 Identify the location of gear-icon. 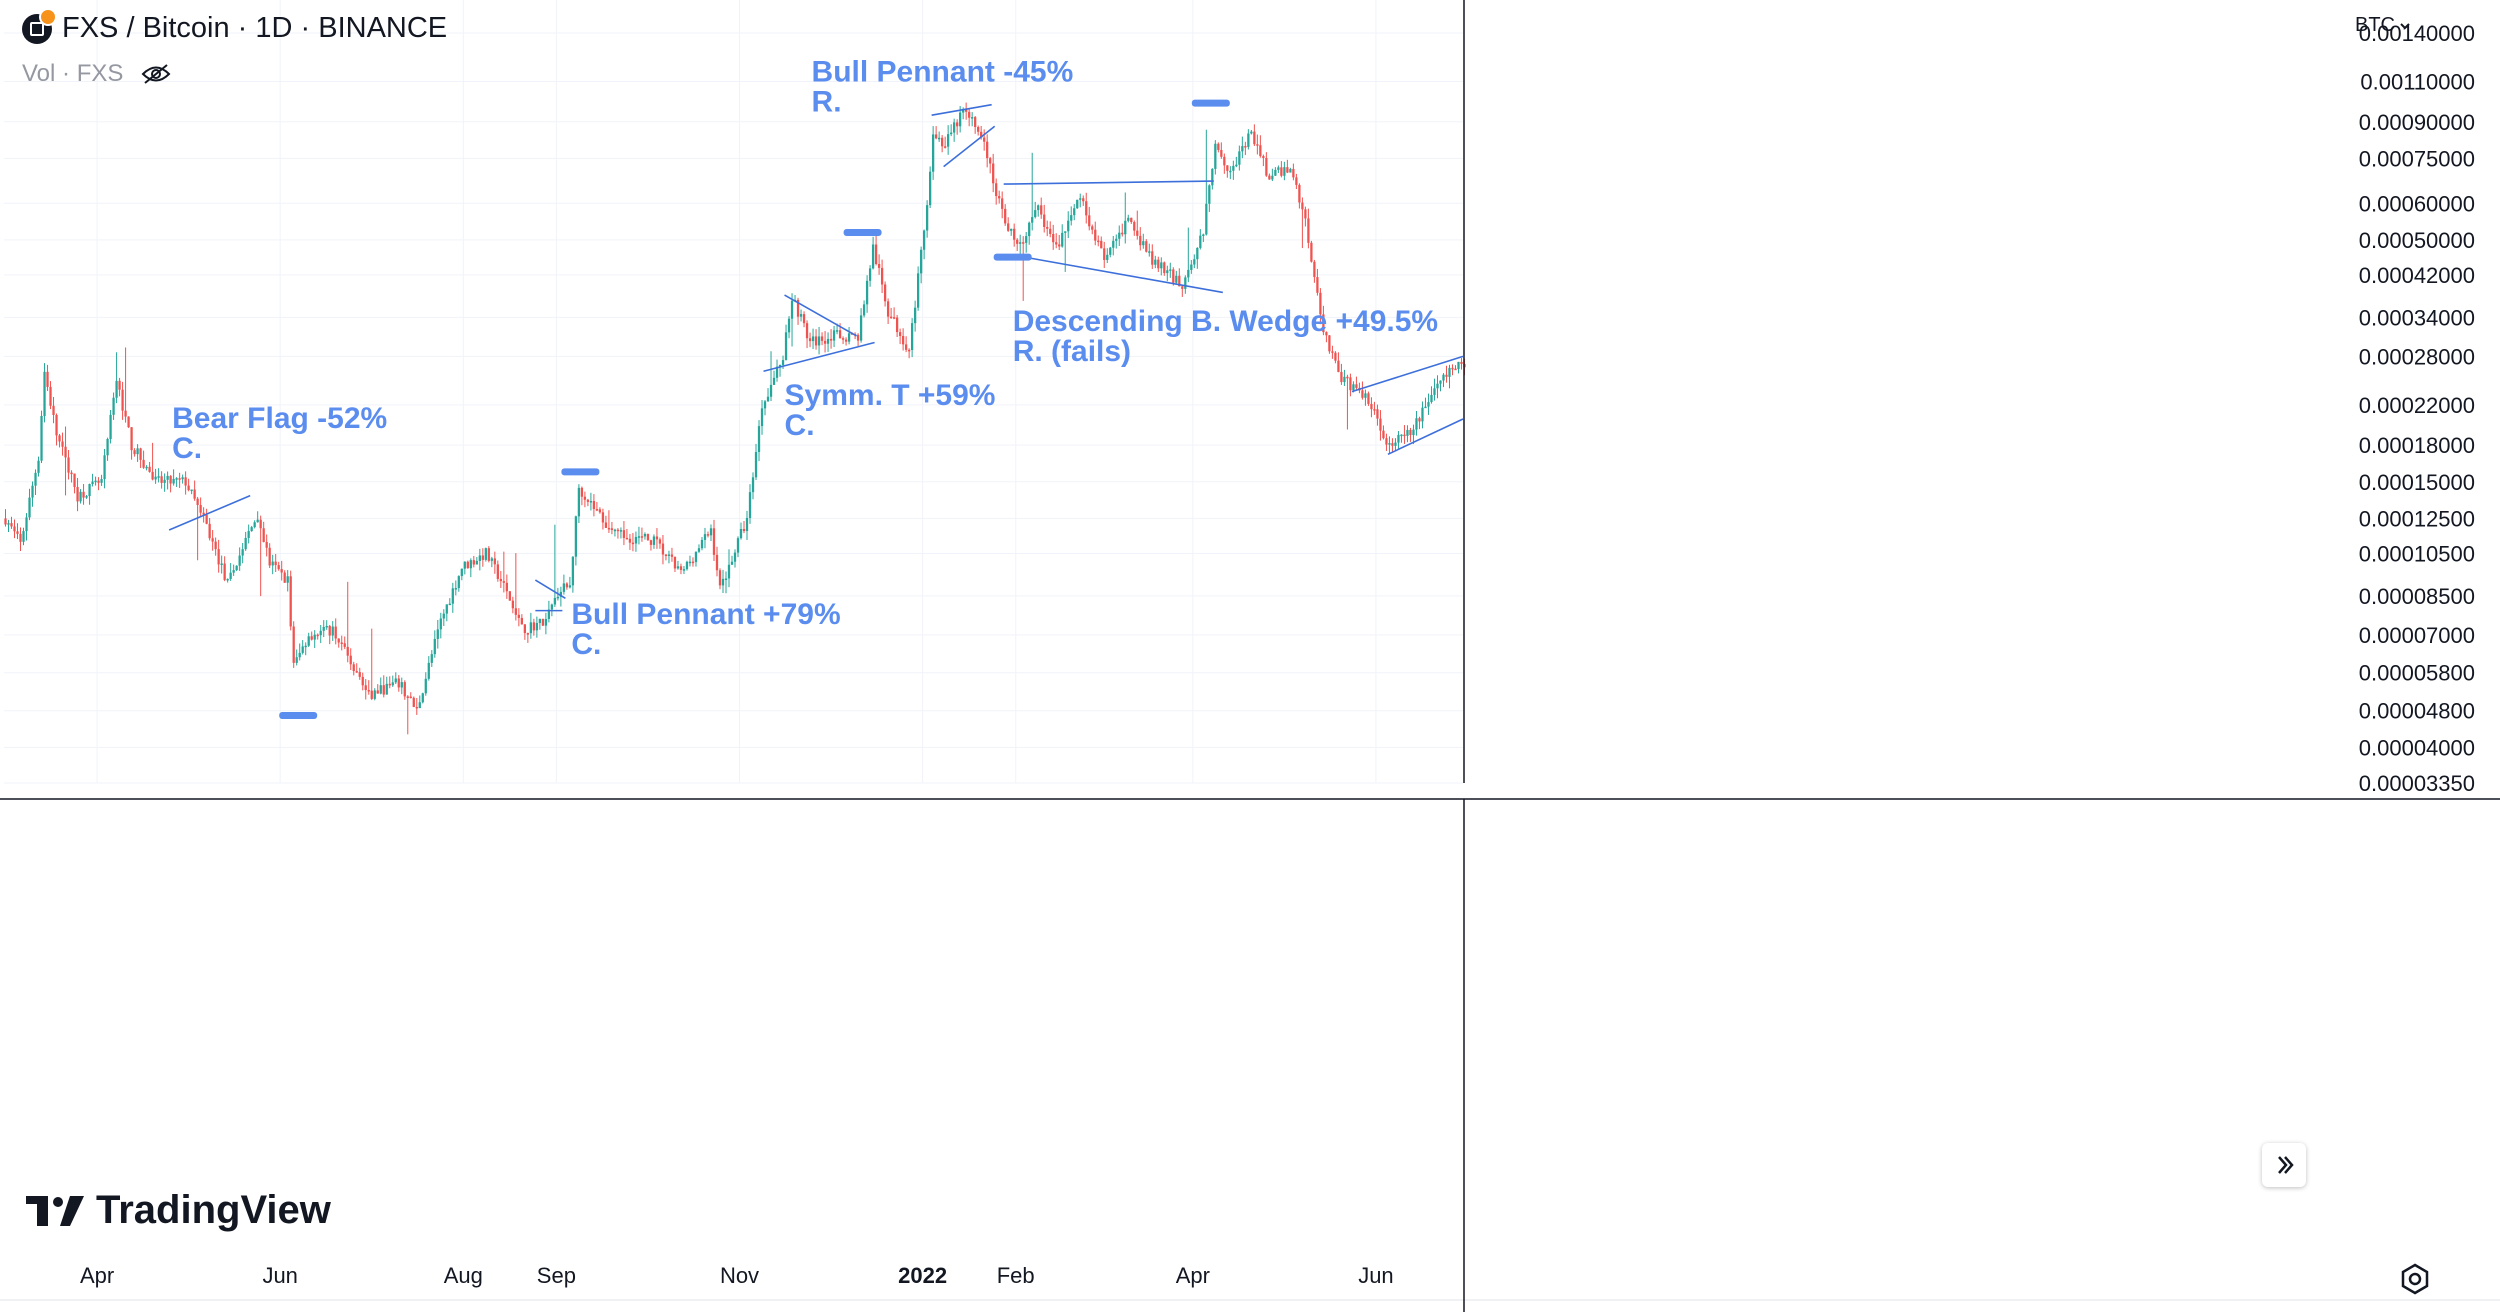
(2415, 1279).